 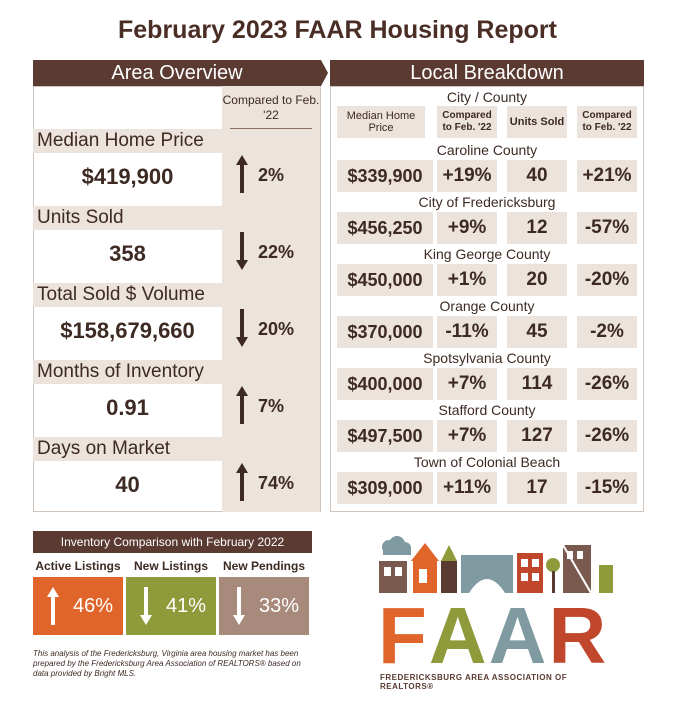 What do you see at coordinates (127, 218) in the screenshot?
I see `metric-label: Units Sold` at bounding box center [127, 218].